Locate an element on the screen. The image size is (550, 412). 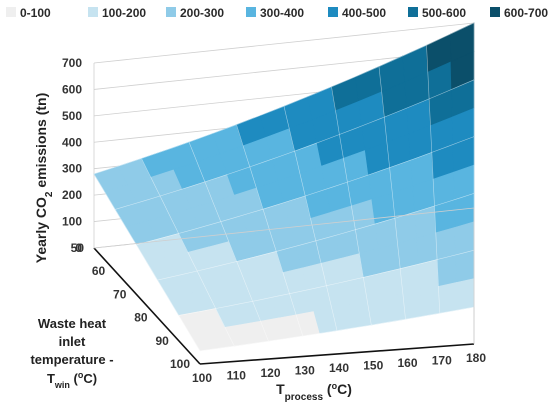
x-tick-label: 160 is located at coordinates (407, 363).